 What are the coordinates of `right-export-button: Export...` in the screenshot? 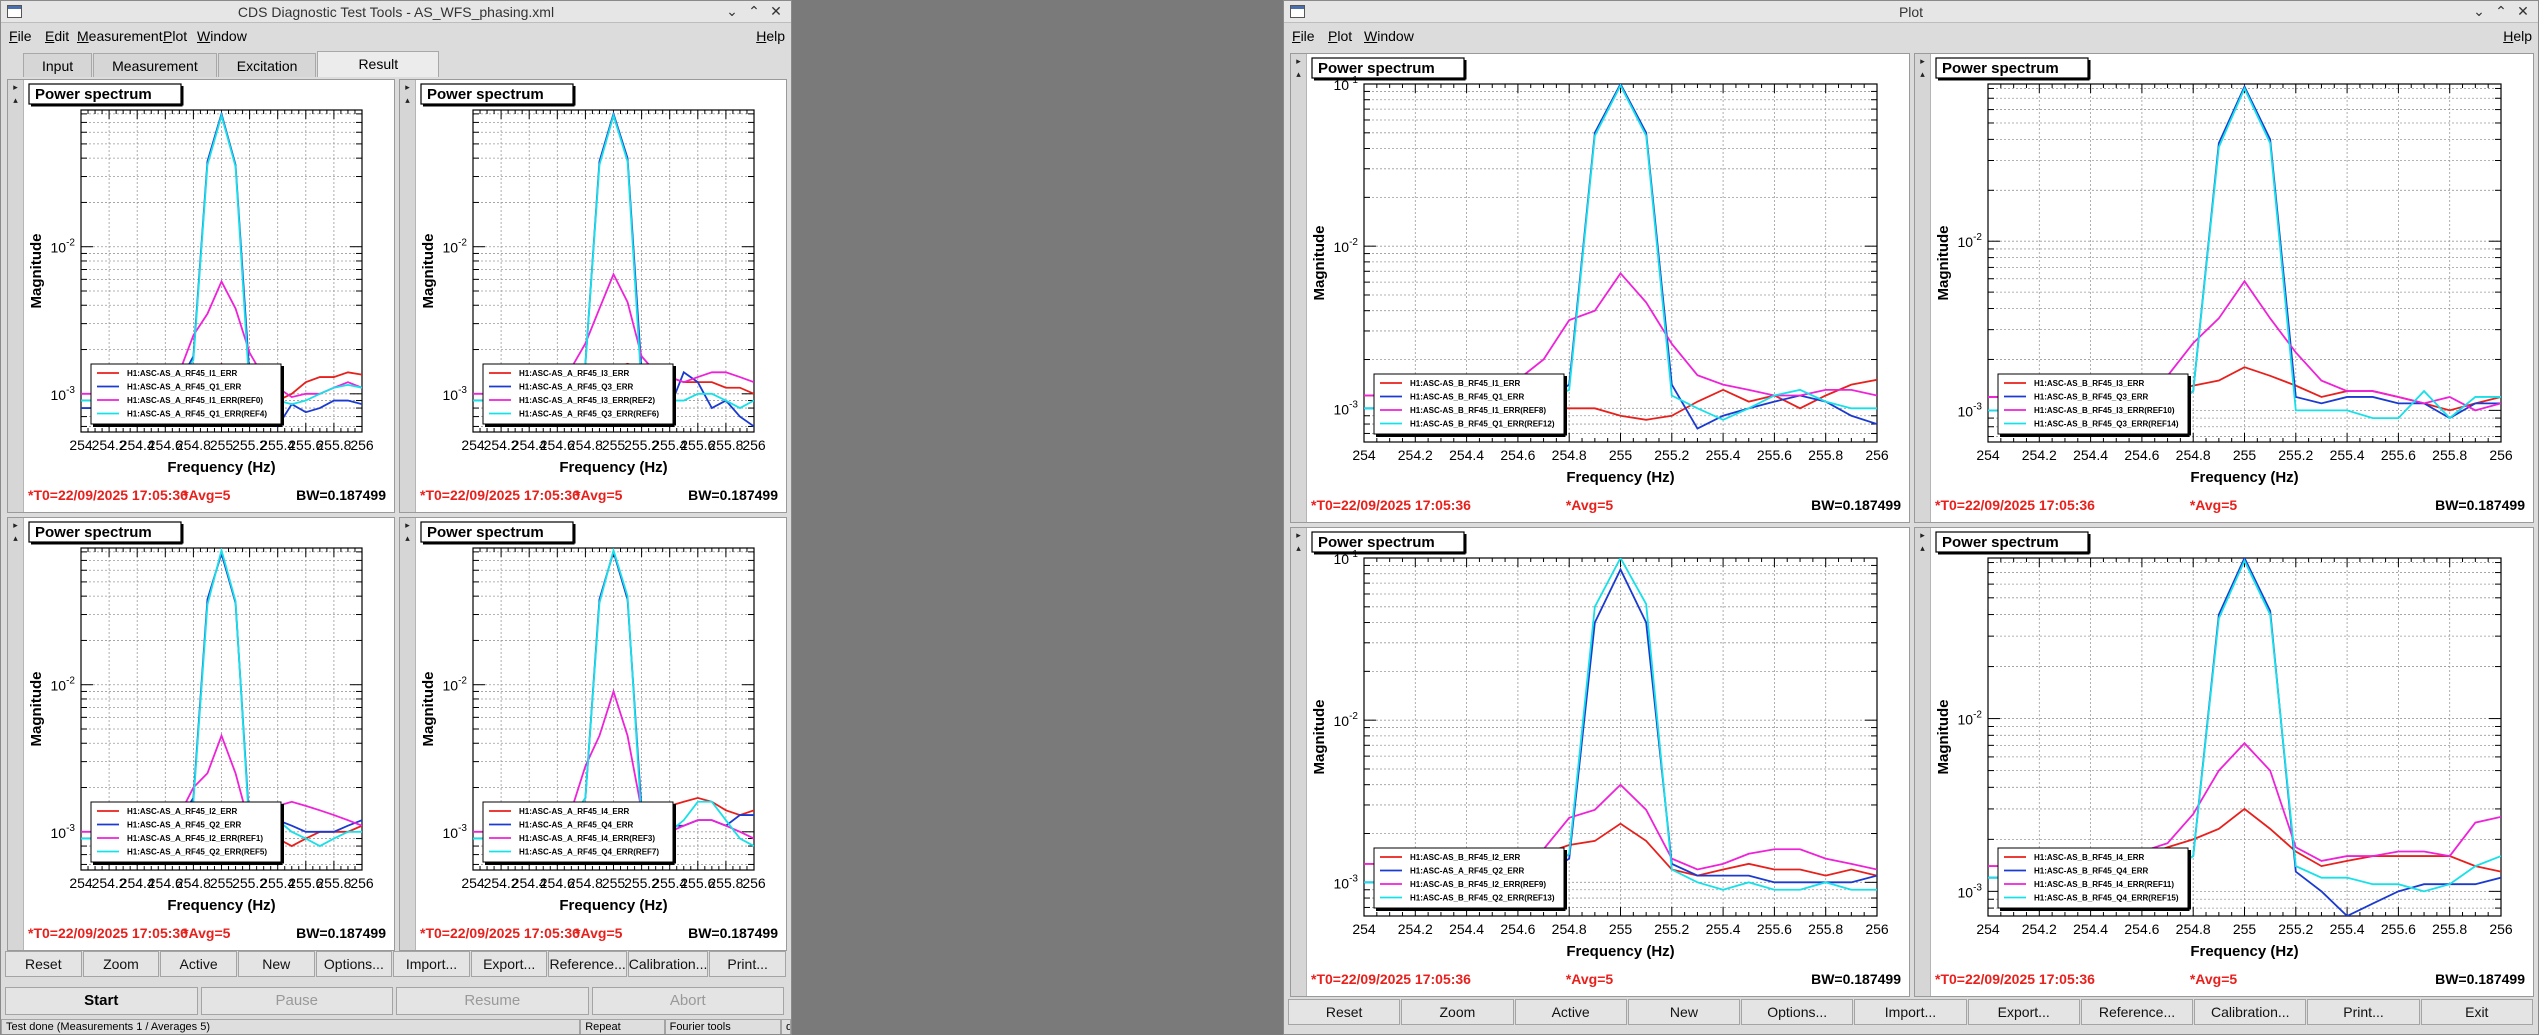 It's located at (2023, 1012).